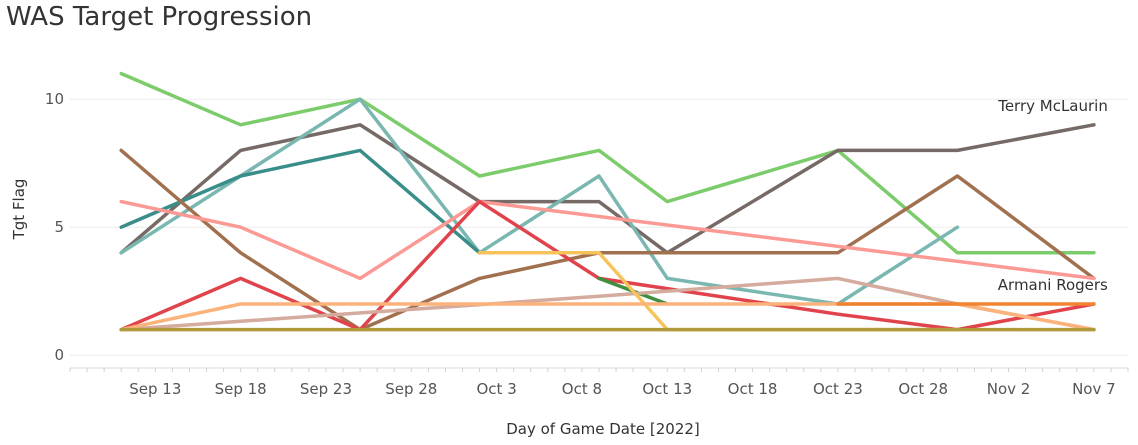  I want to click on x-tick-label: Sep 23, so click(326, 389).